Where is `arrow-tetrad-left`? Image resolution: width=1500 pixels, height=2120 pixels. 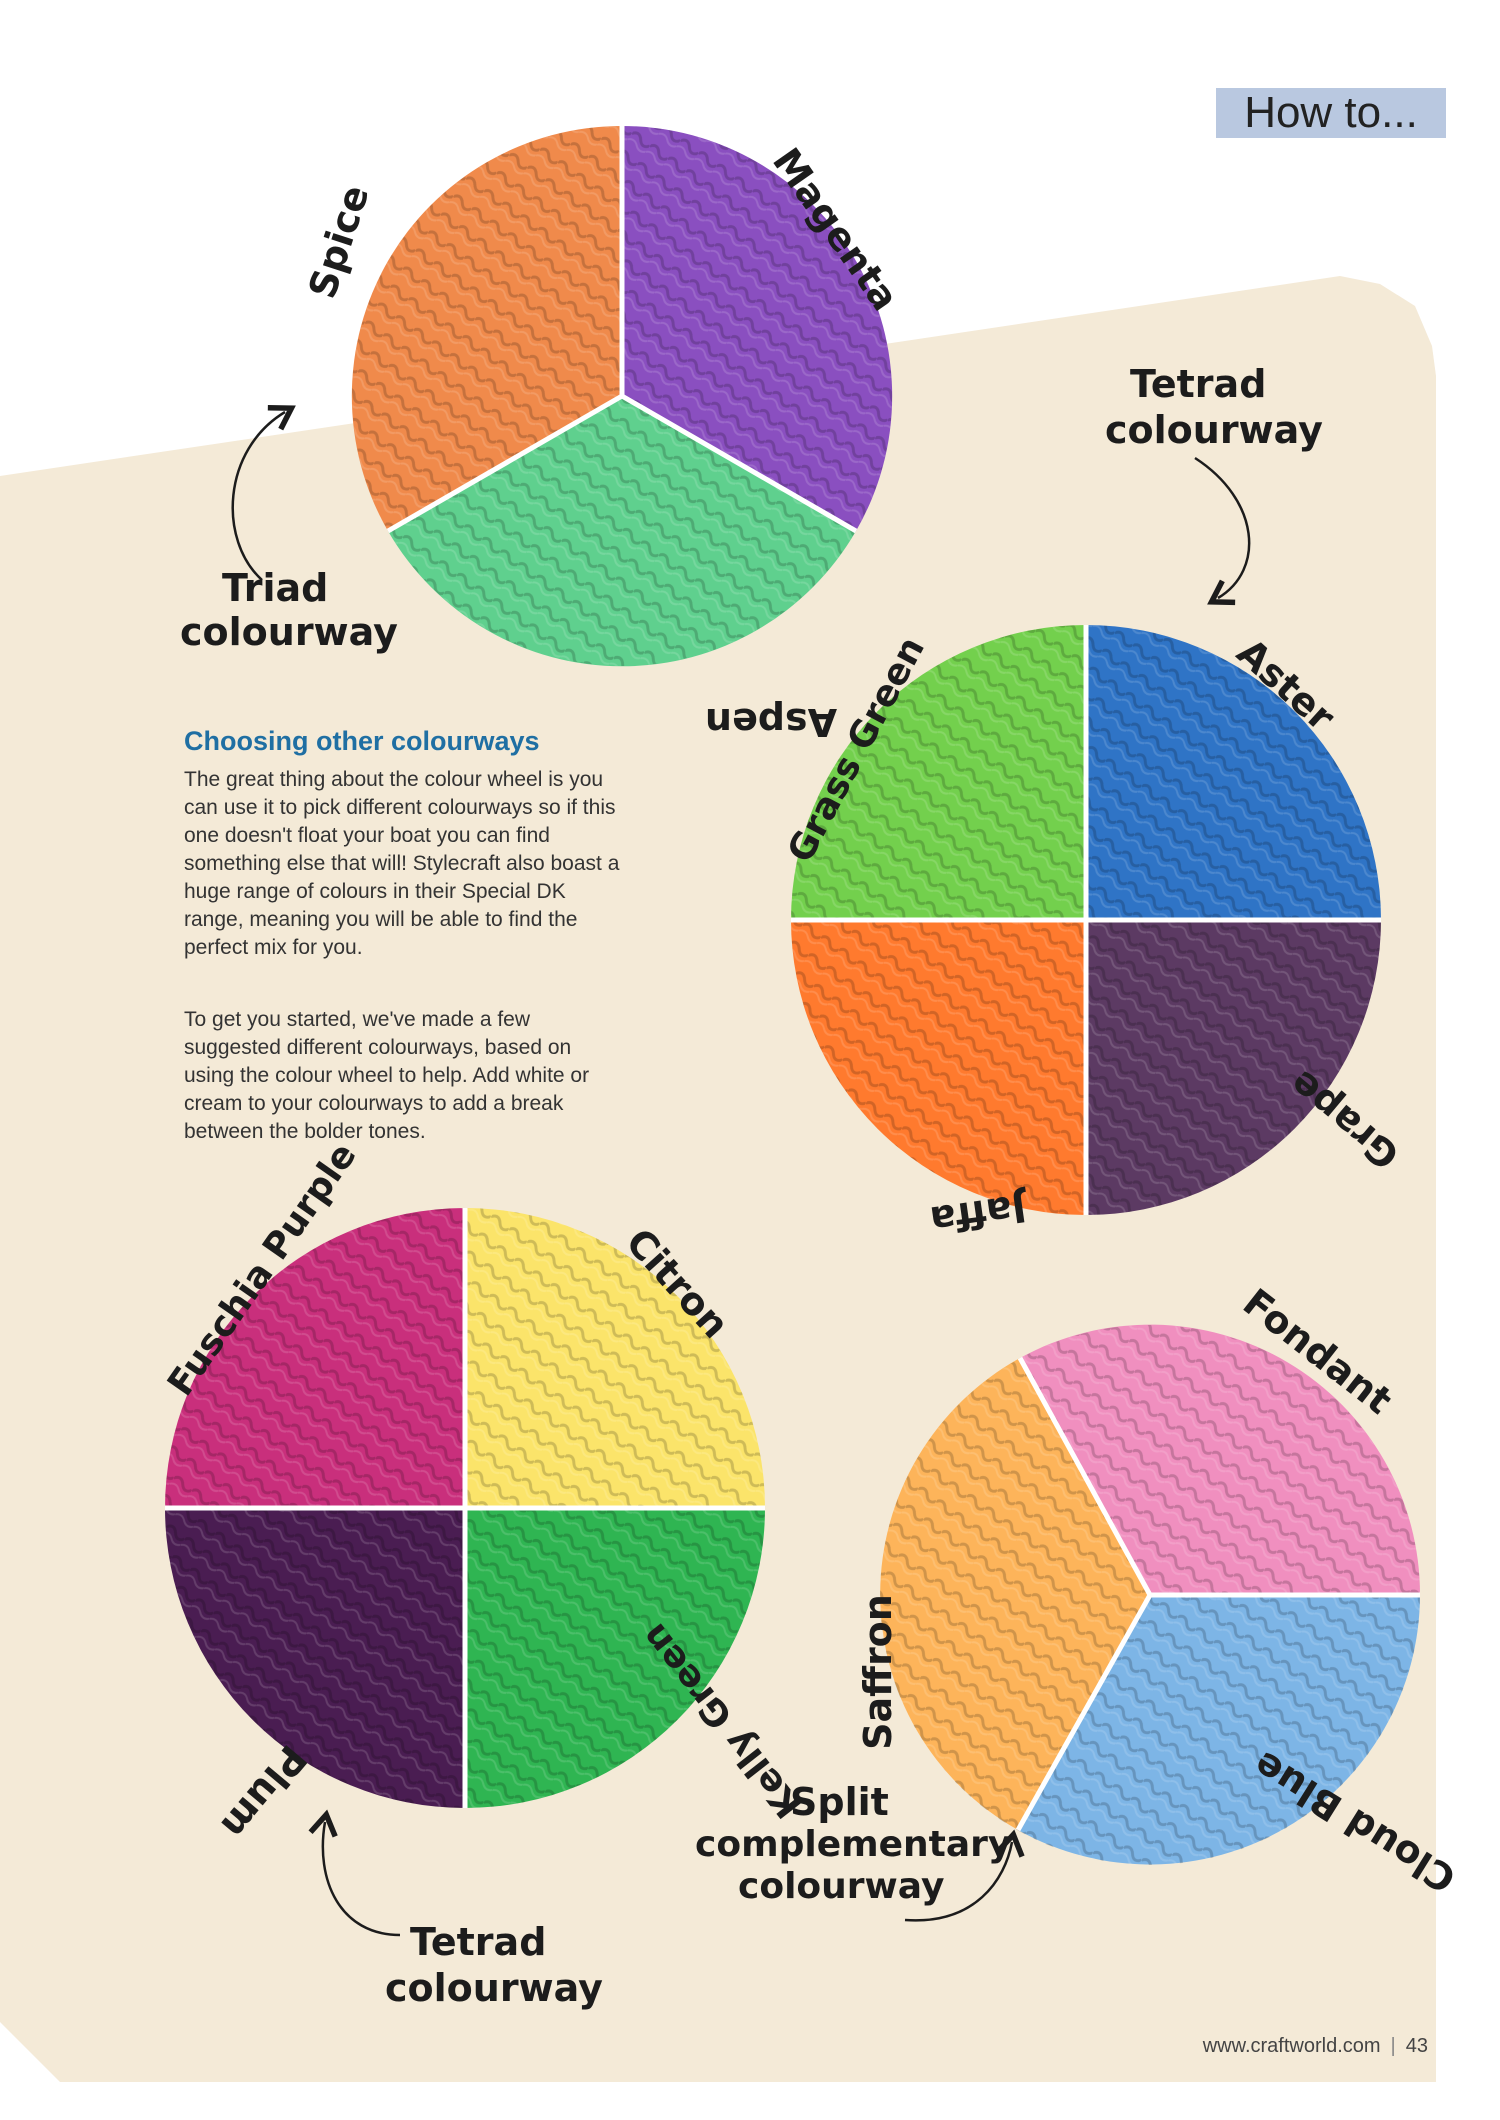
arrow-tetrad-left is located at coordinates (354, 1873).